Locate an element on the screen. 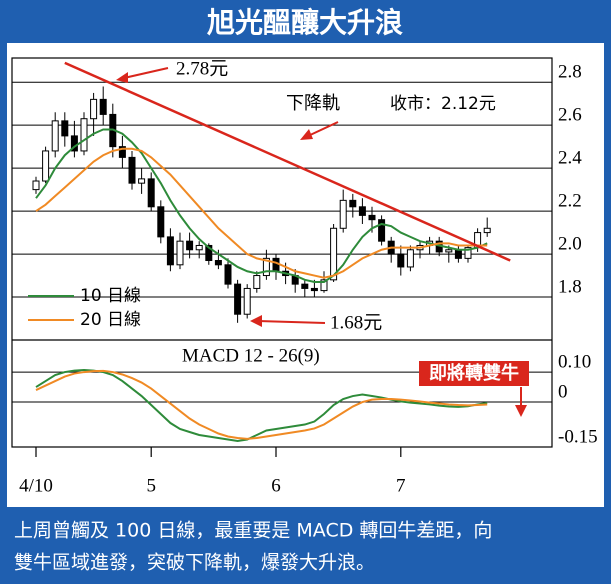 The image size is (611, 584). title: 旭光醞釀大升浪 is located at coordinates (305, 22).